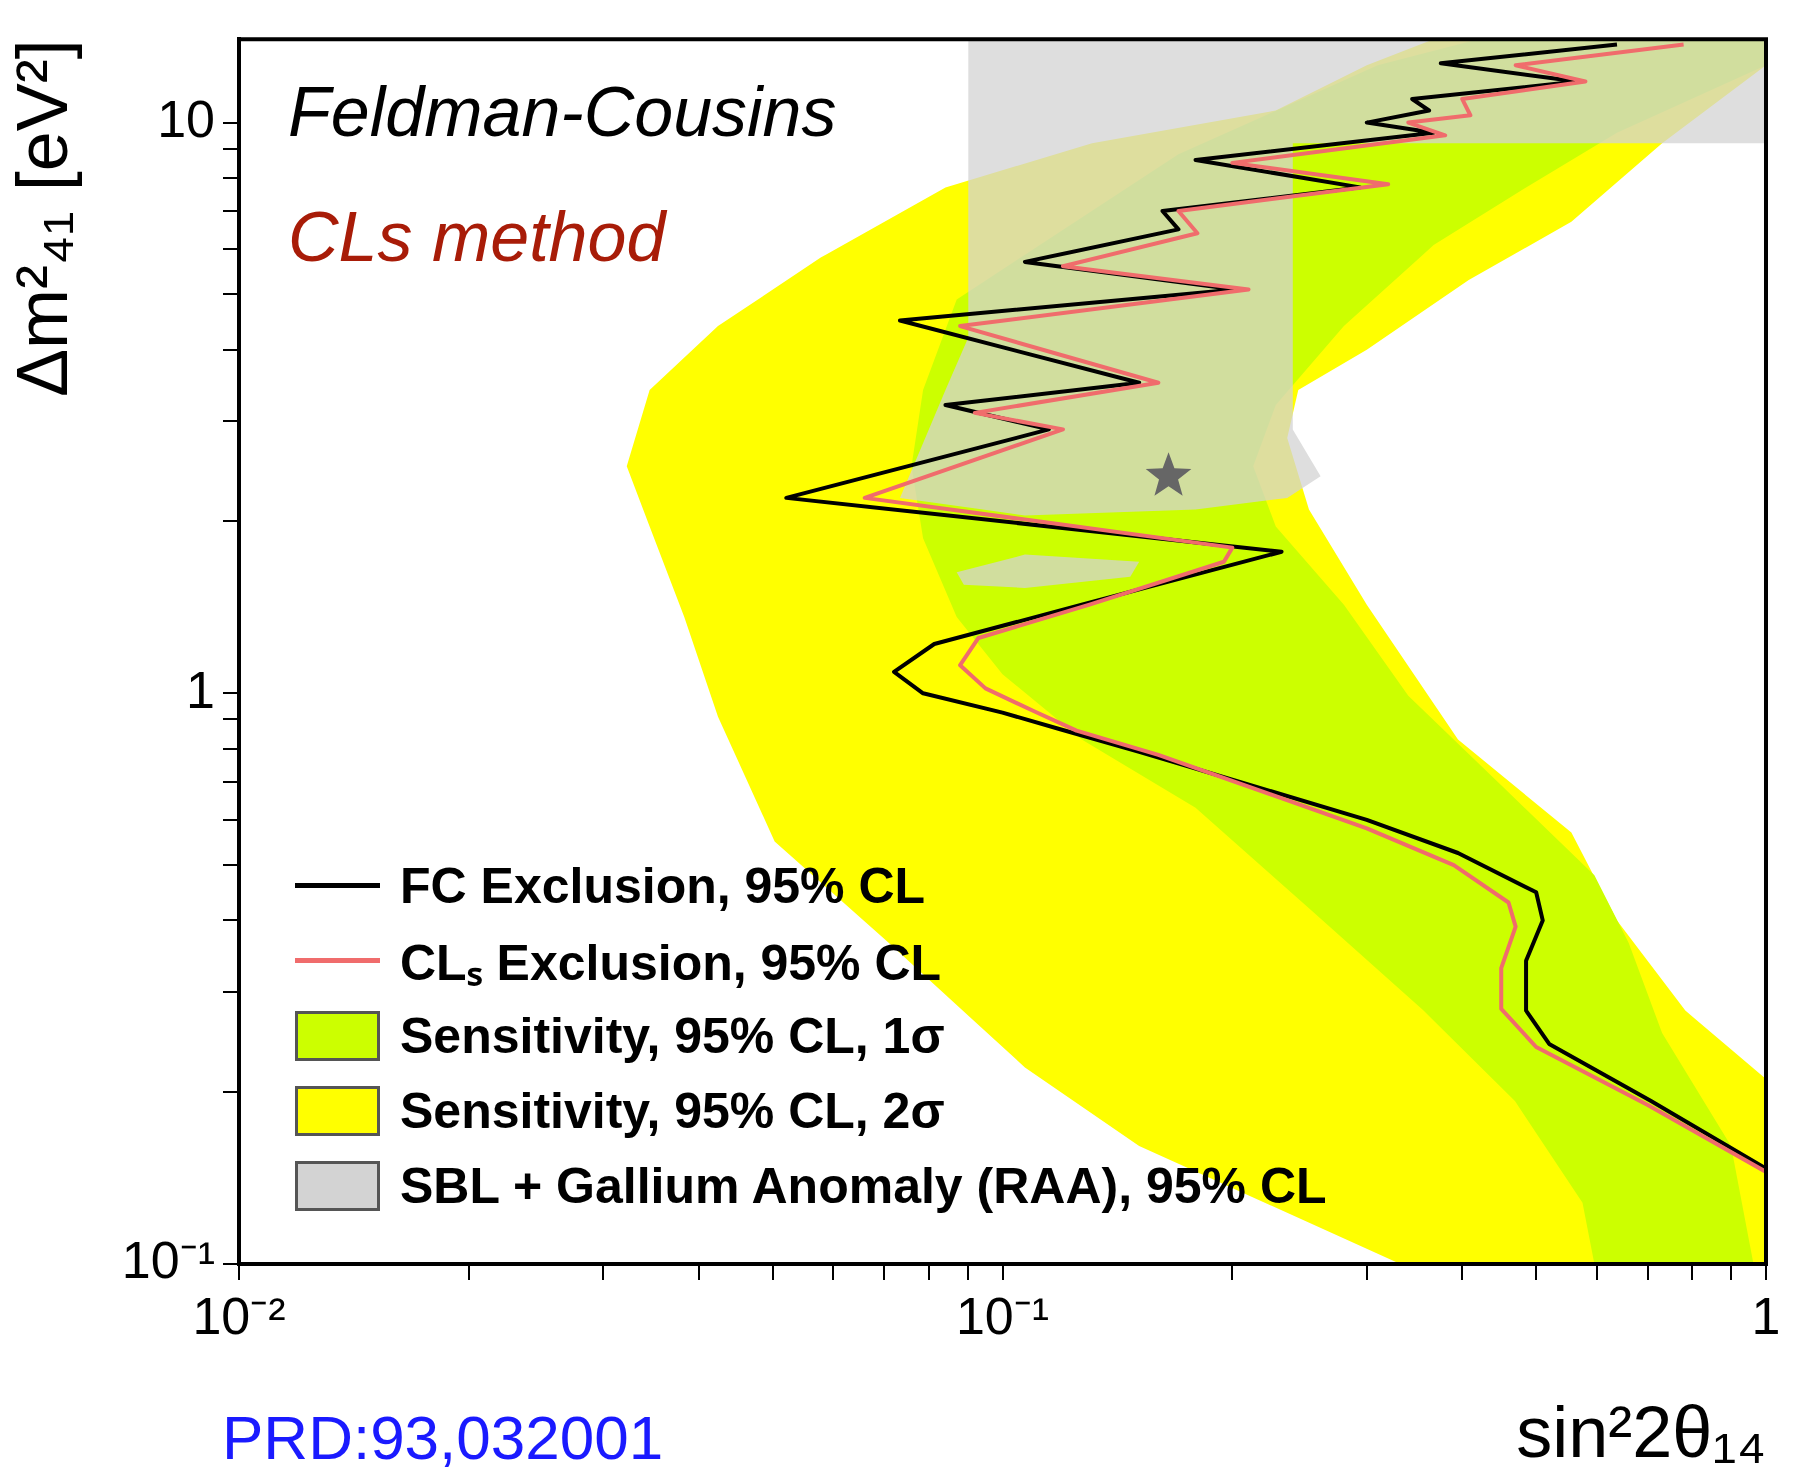  I want to click on annotation: Feldman-Cousins, so click(562, 112).